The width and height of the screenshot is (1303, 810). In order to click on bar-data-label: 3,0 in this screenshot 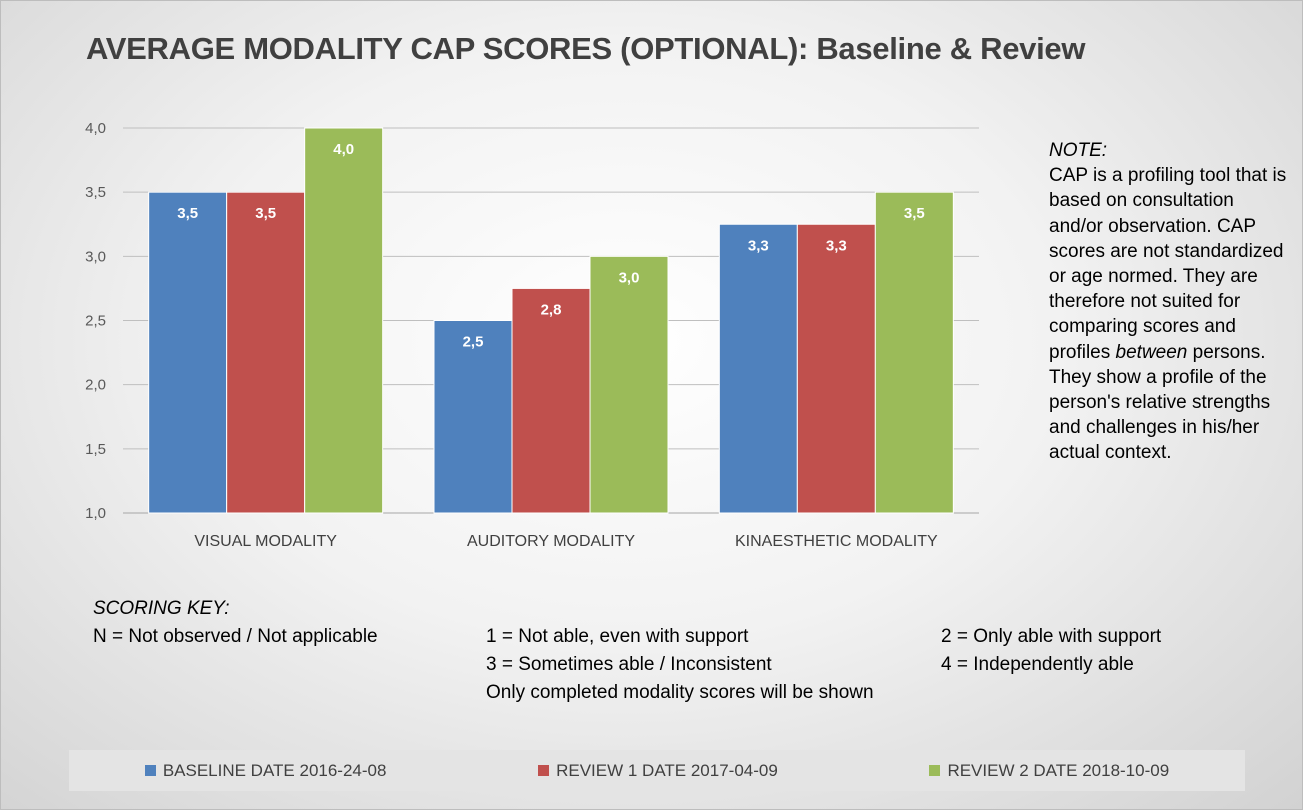, I will do `click(629, 277)`.